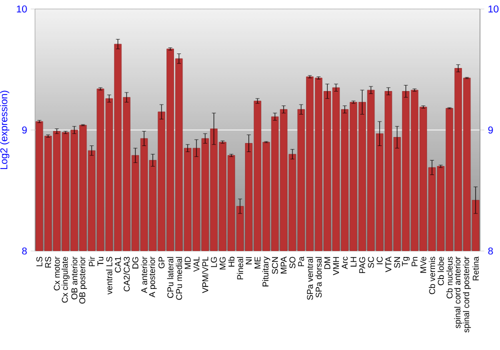  I want to click on x-tick-label: MVe, so click(423, 264).